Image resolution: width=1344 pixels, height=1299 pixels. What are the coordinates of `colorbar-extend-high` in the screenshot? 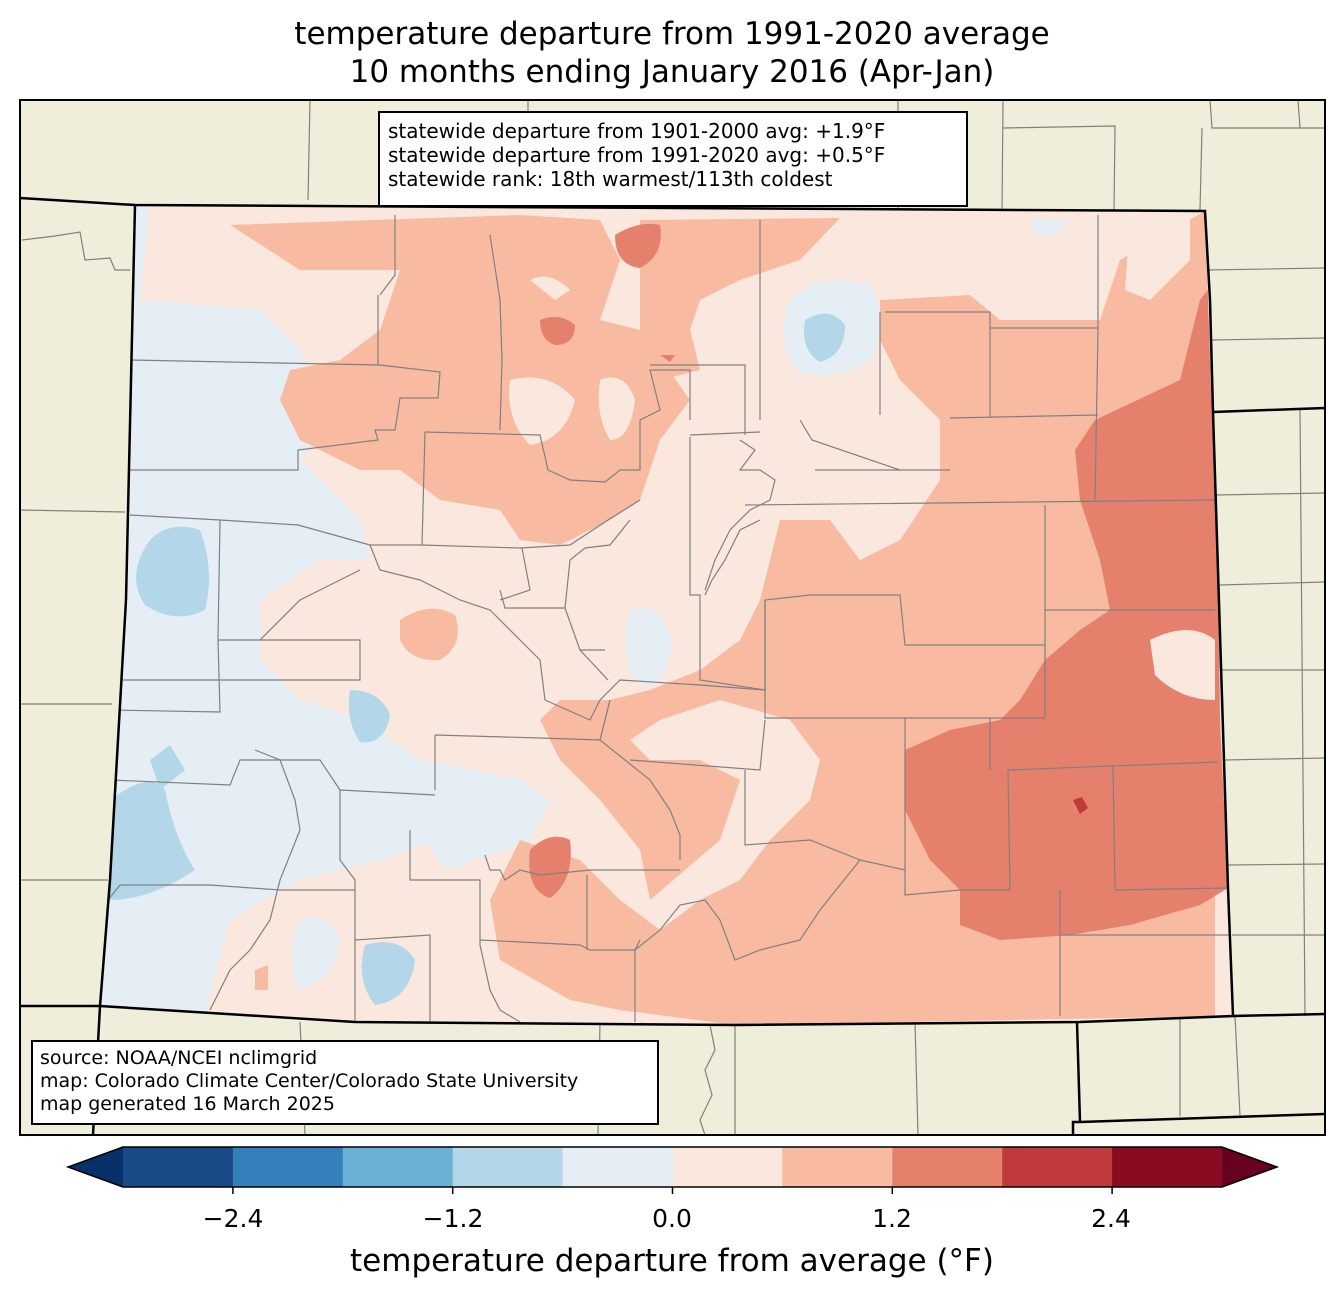 It's located at (1249, 1167).